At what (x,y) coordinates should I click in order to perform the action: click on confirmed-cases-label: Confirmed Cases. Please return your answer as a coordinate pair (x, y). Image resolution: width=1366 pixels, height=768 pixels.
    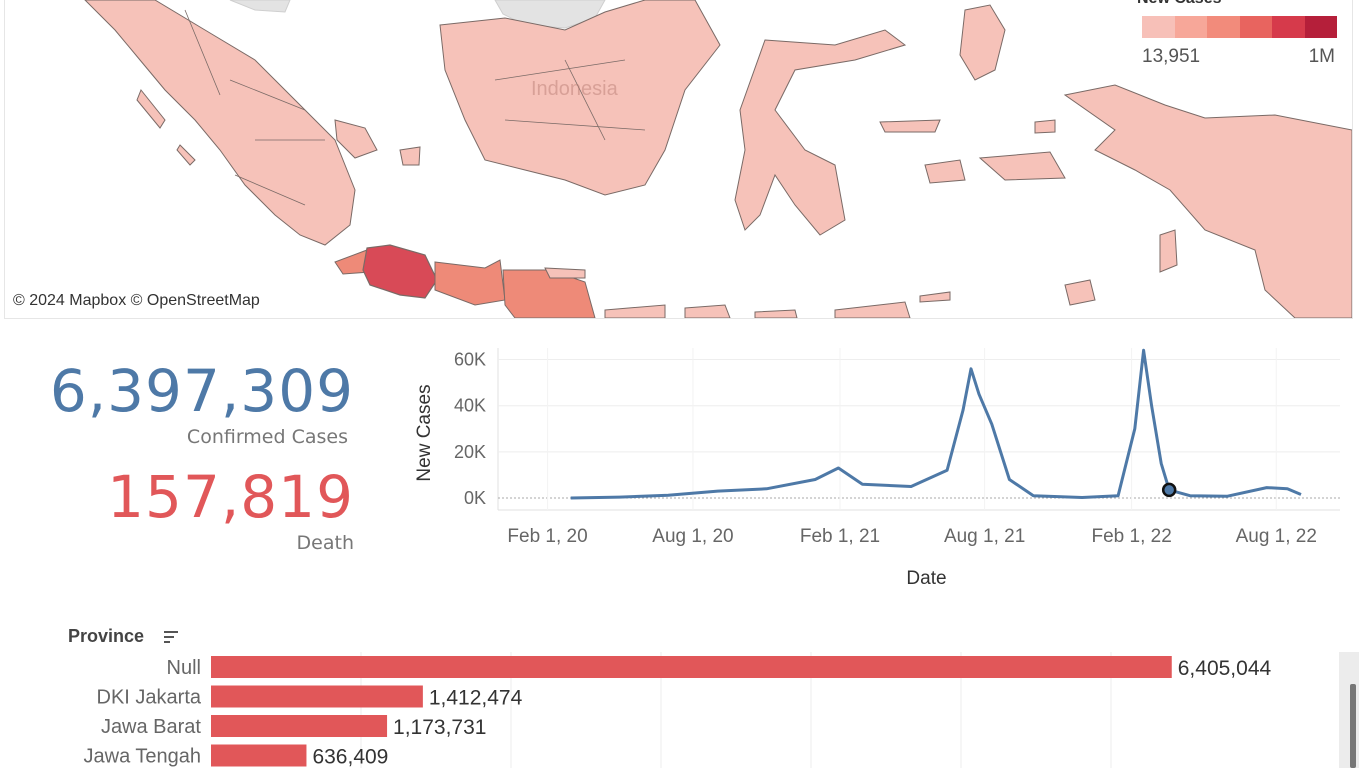
    Looking at the image, I should click on (267, 437).